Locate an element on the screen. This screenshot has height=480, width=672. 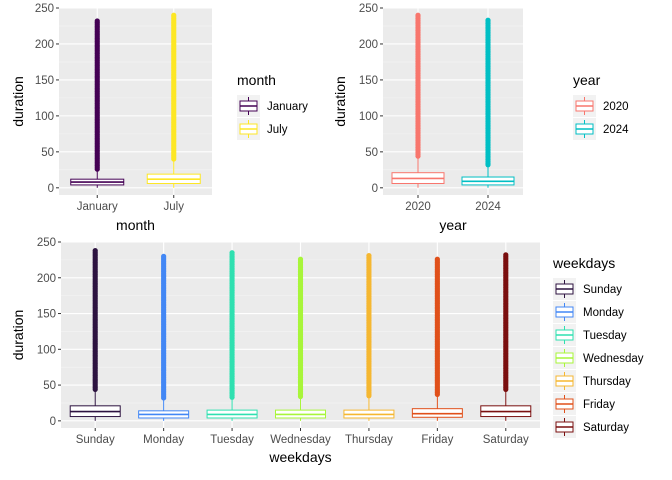
box-Thursday is located at coordinates (369, 336).